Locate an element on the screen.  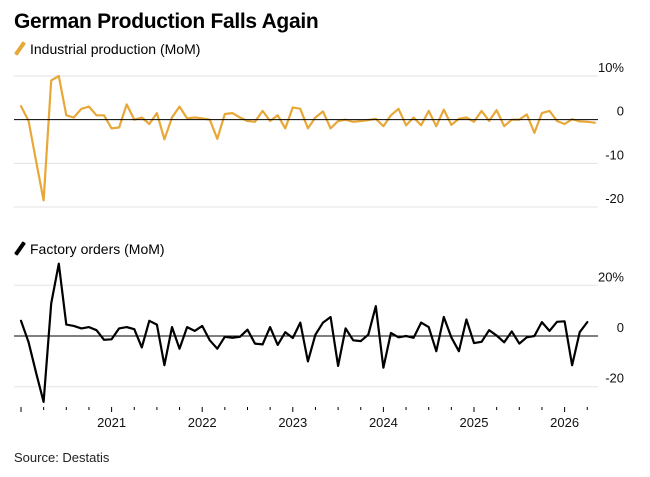
legend-industrial-production: Industrial production (MoM) is located at coordinates (107, 49).